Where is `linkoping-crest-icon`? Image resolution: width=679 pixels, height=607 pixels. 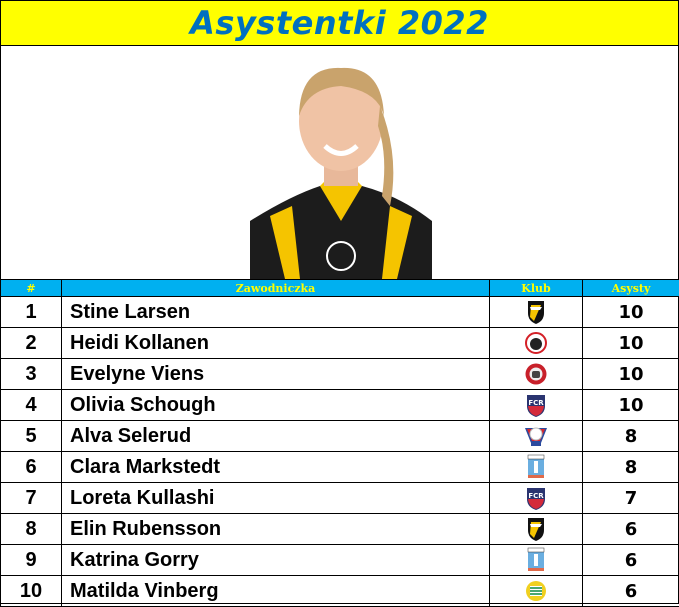
linkoping-crest-icon is located at coordinates (536, 435).